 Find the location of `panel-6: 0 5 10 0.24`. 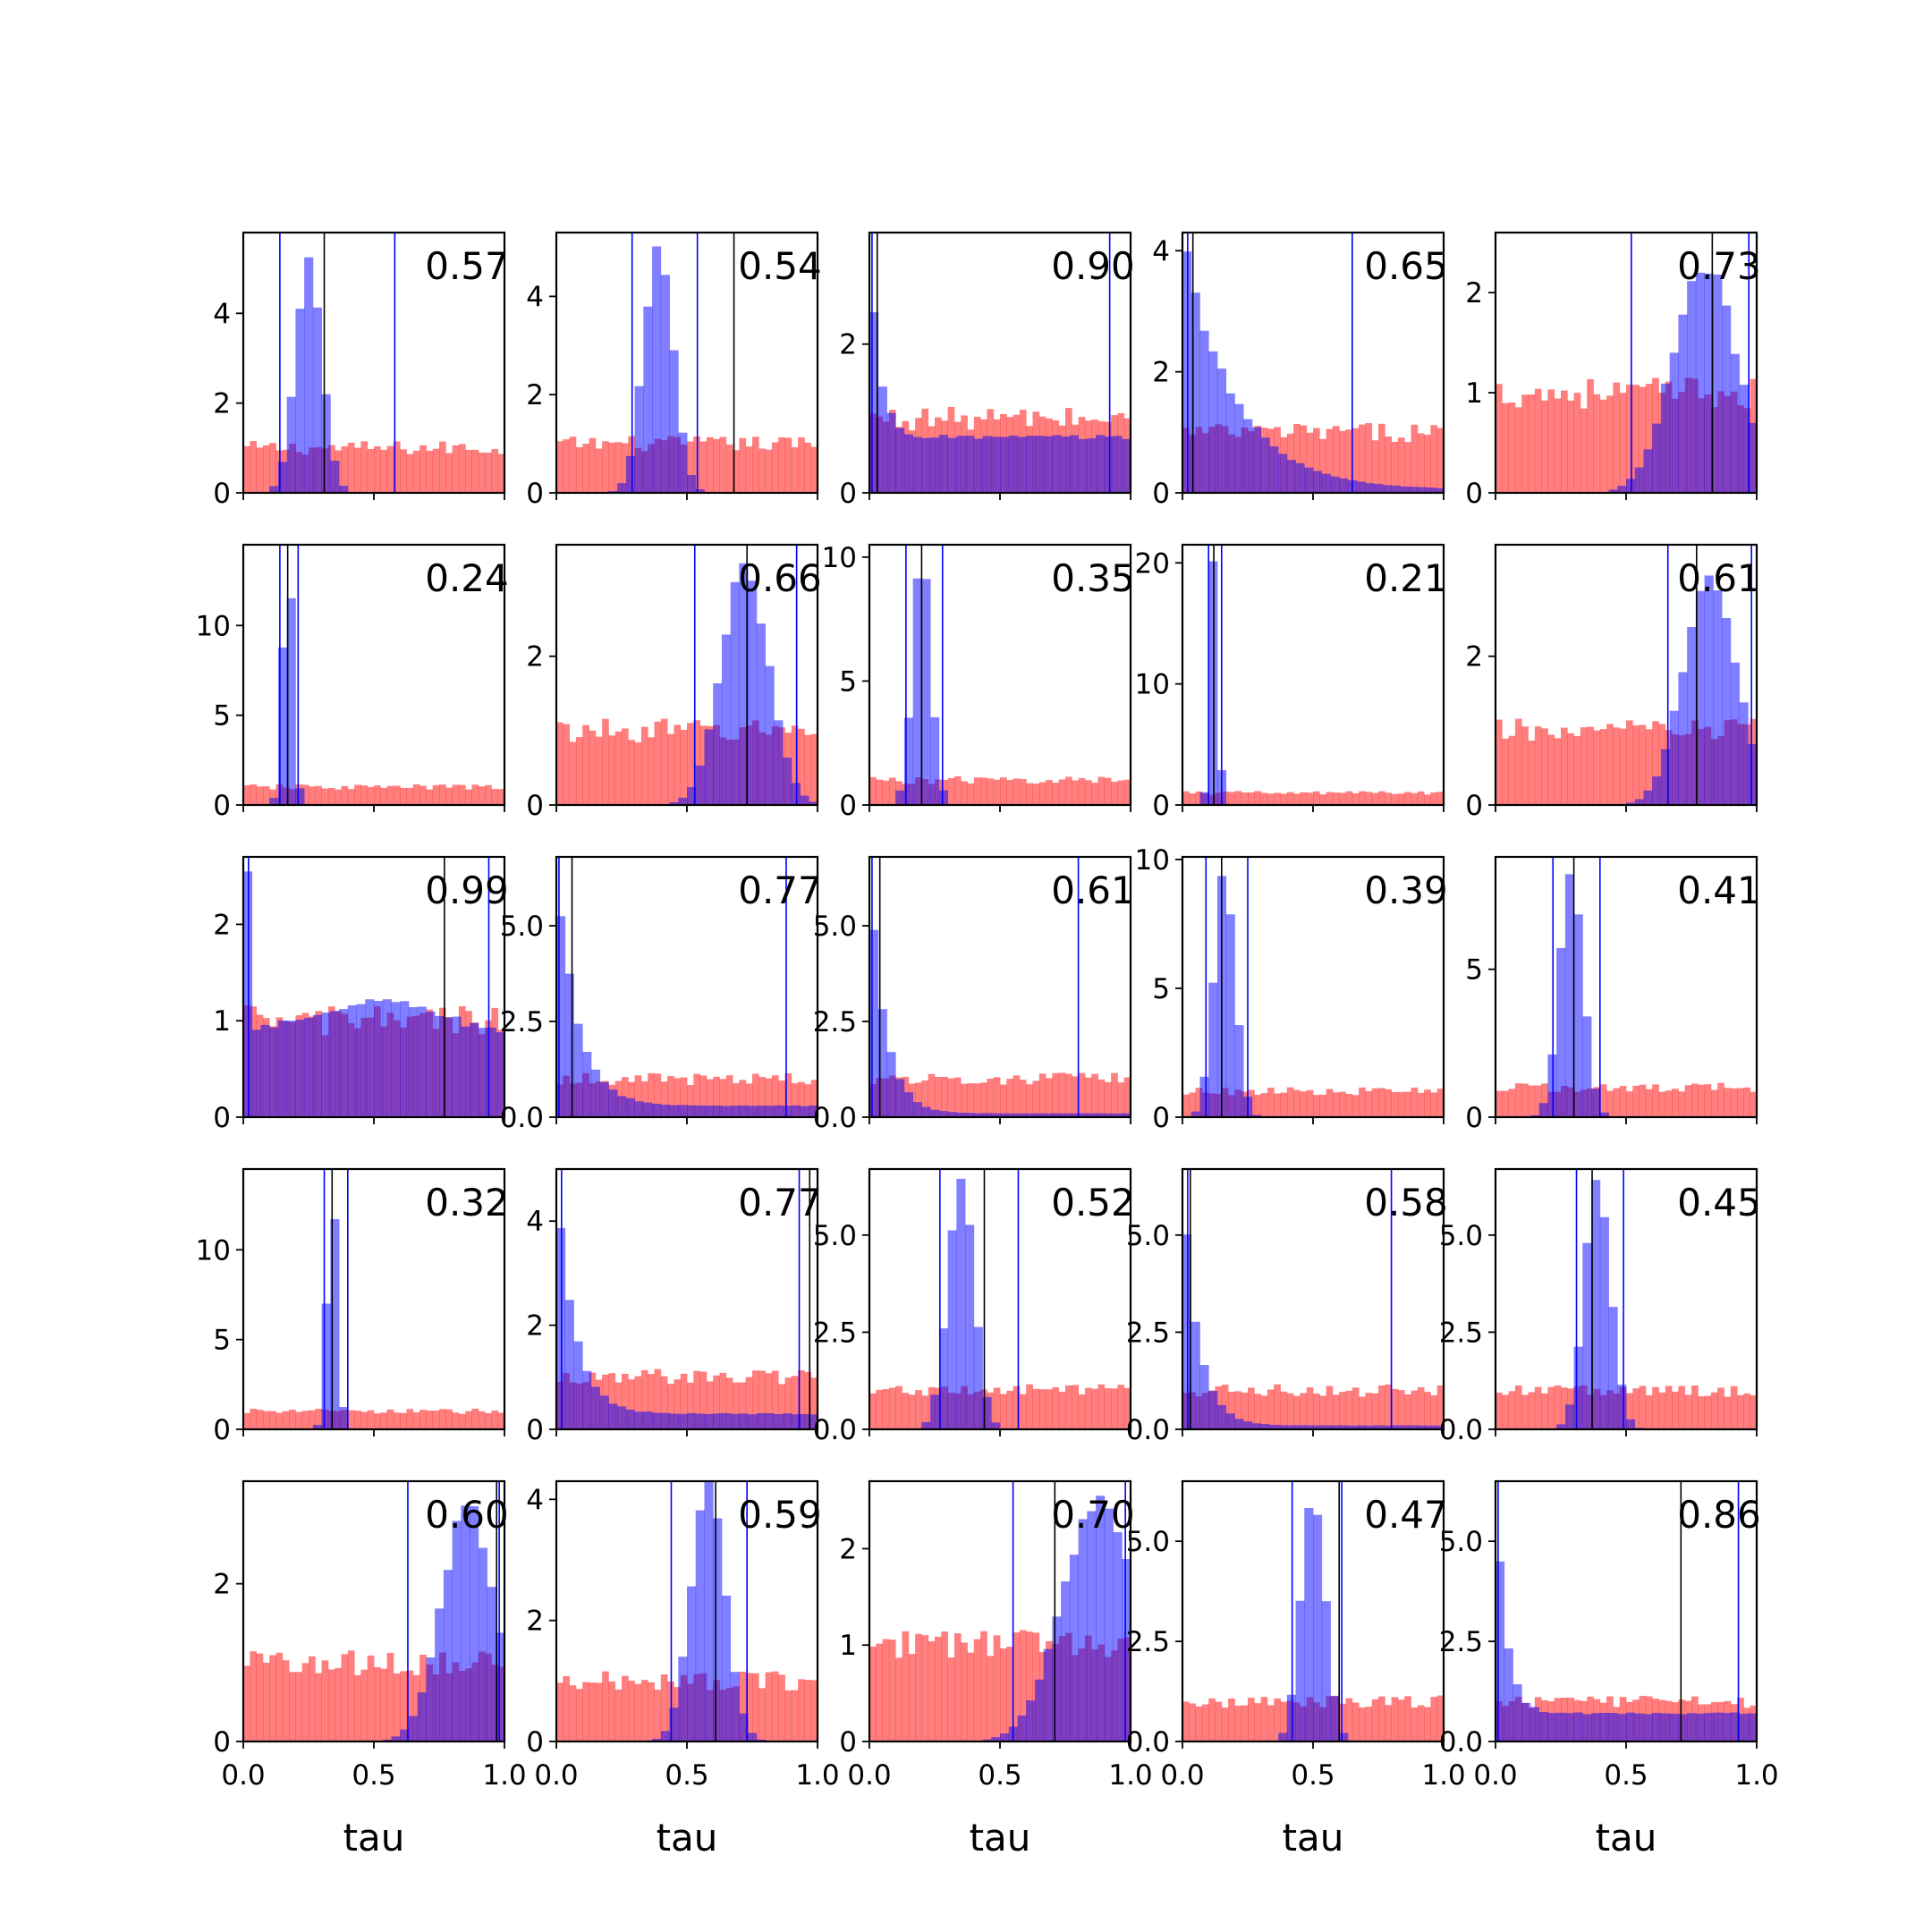

panel-6: 0 5 10 0.24 is located at coordinates (352, 682).